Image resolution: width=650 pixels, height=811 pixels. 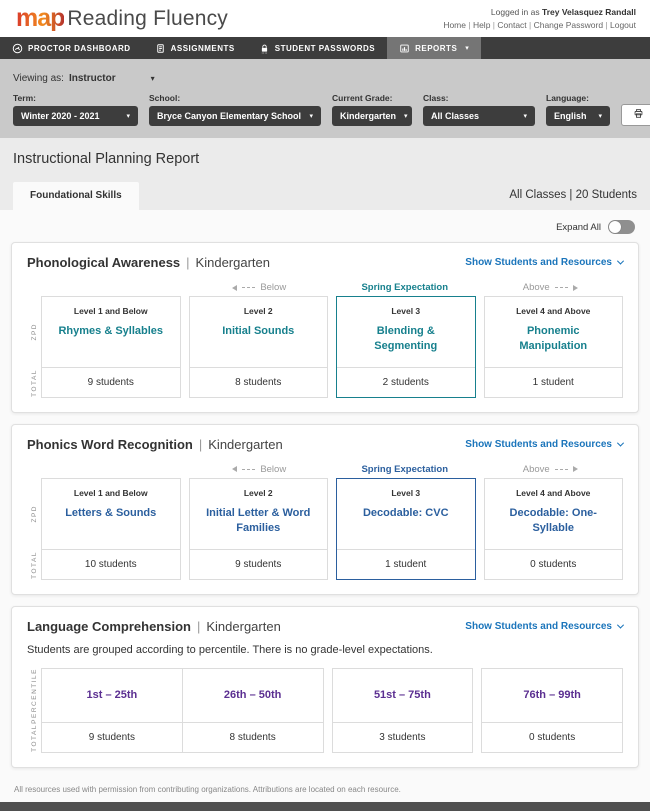 I want to click on skill-name: Phonological Awareness, so click(x=104, y=262).